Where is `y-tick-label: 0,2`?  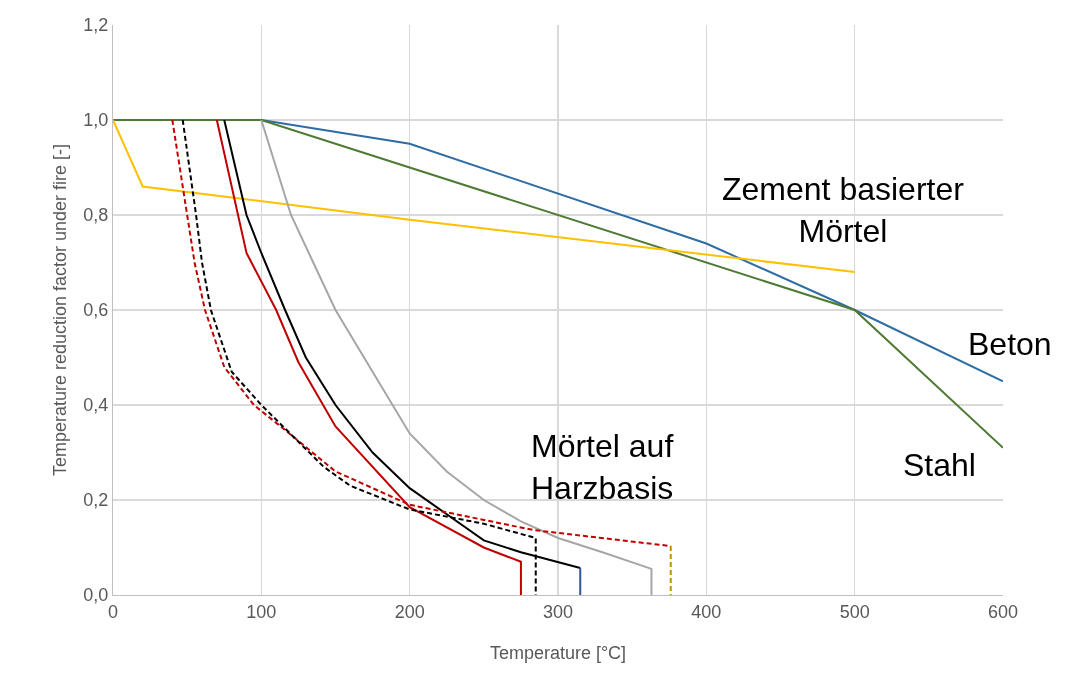 y-tick-label: 0,2 is located at coordinates (96, 500).